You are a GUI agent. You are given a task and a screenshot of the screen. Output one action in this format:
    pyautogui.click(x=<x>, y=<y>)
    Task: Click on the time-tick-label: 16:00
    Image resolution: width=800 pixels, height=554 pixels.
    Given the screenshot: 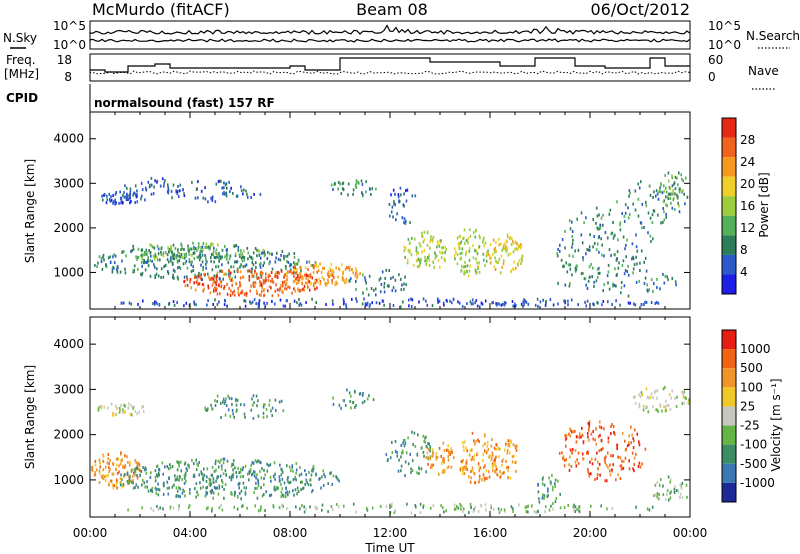 What is the action you would take?
    pyautogui.click(x=490, y=533)
    